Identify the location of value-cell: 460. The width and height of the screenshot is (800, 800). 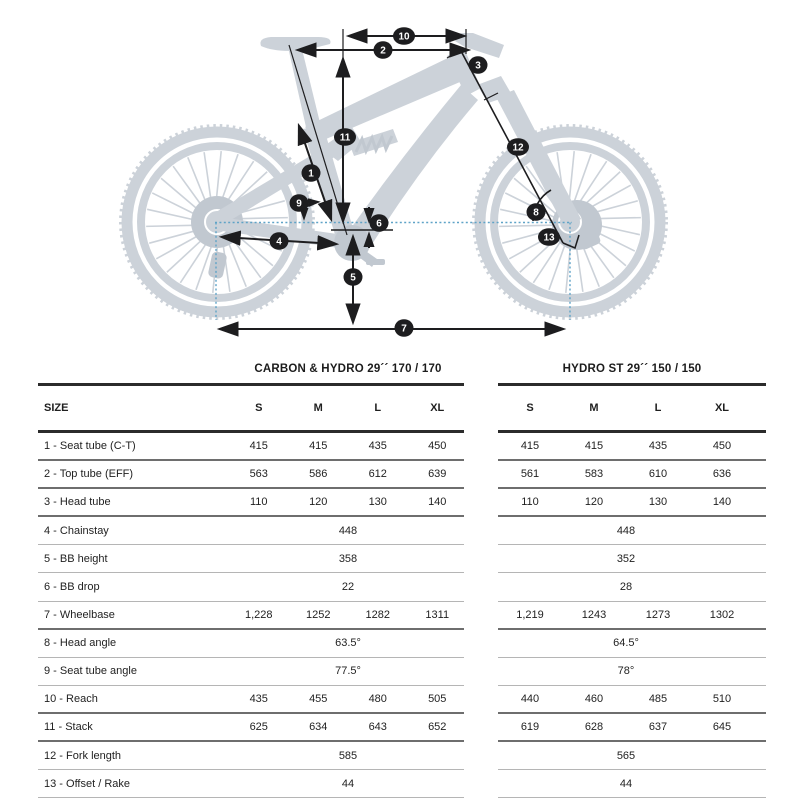
(594, 698).